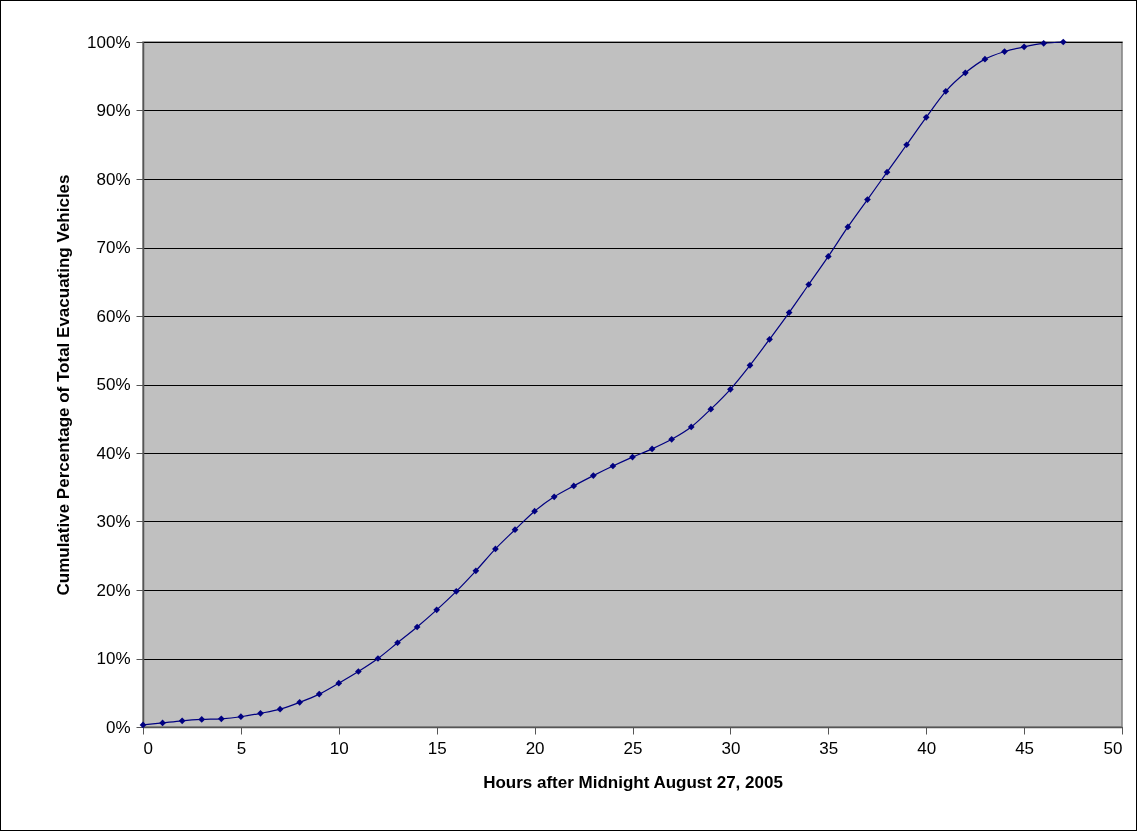  What do you see at coordinates (1113, 748) in the screenshot?
I see `x-tick-label: 50` at bounding box center [1113, 748].